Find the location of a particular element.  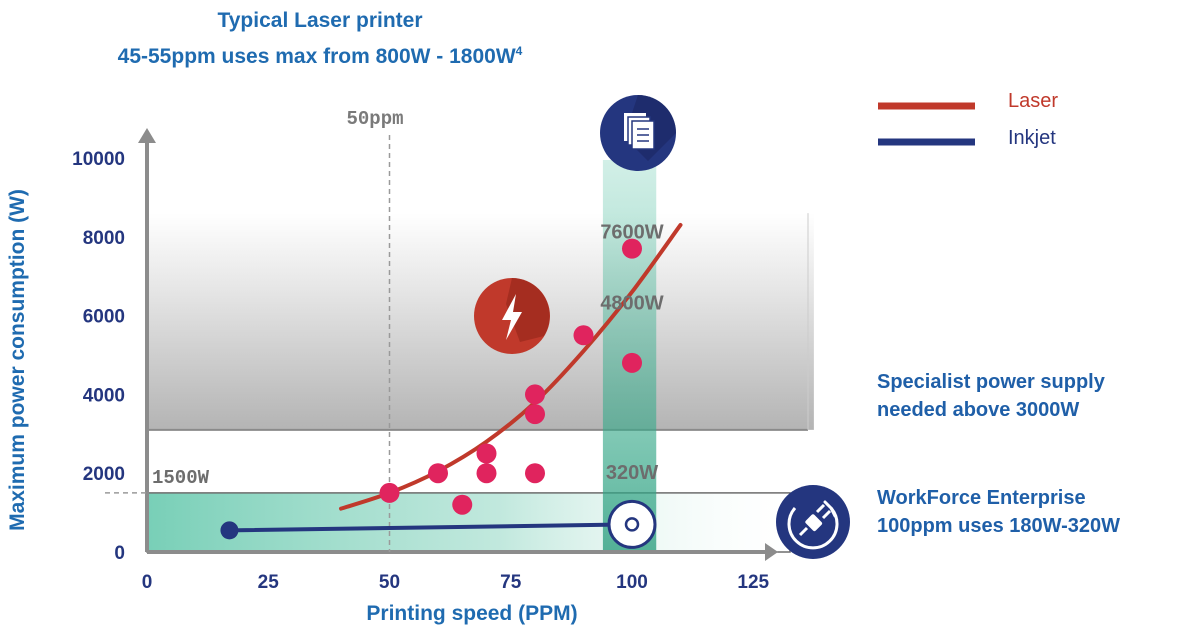

specialist-note-line-2: needed above 3000W is located at coordinates (978, 410).